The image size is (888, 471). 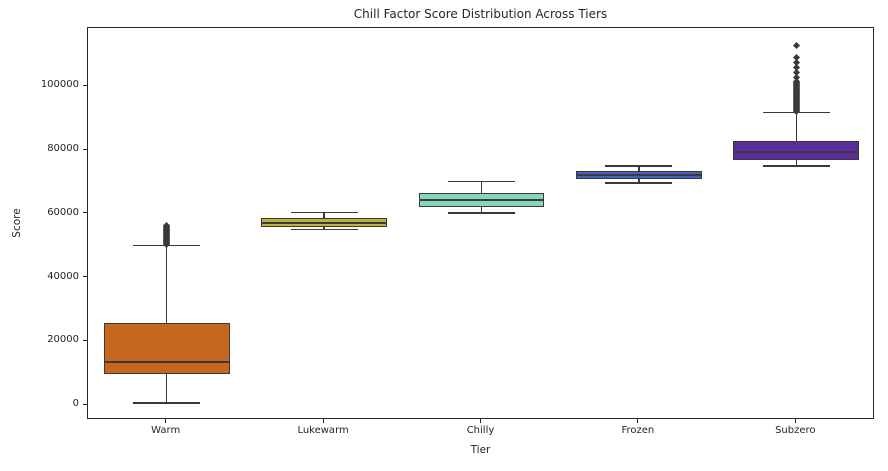 What do you see at coordinates (166, 389) in the screenshot?
I see `whisker-lower-warm` at bounding box center [166, 389].